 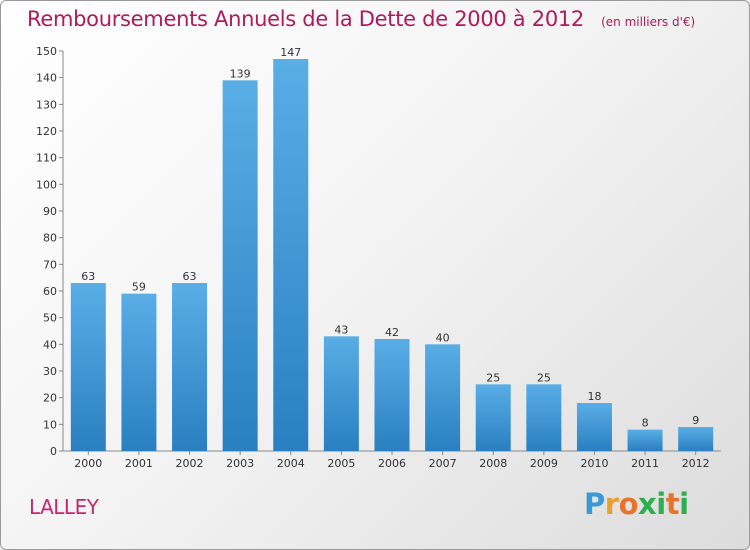 What do you see at coordinates (46, 104) in the screenshot?
I see `y-tick-label: 130` at bounding box center [46, 104].